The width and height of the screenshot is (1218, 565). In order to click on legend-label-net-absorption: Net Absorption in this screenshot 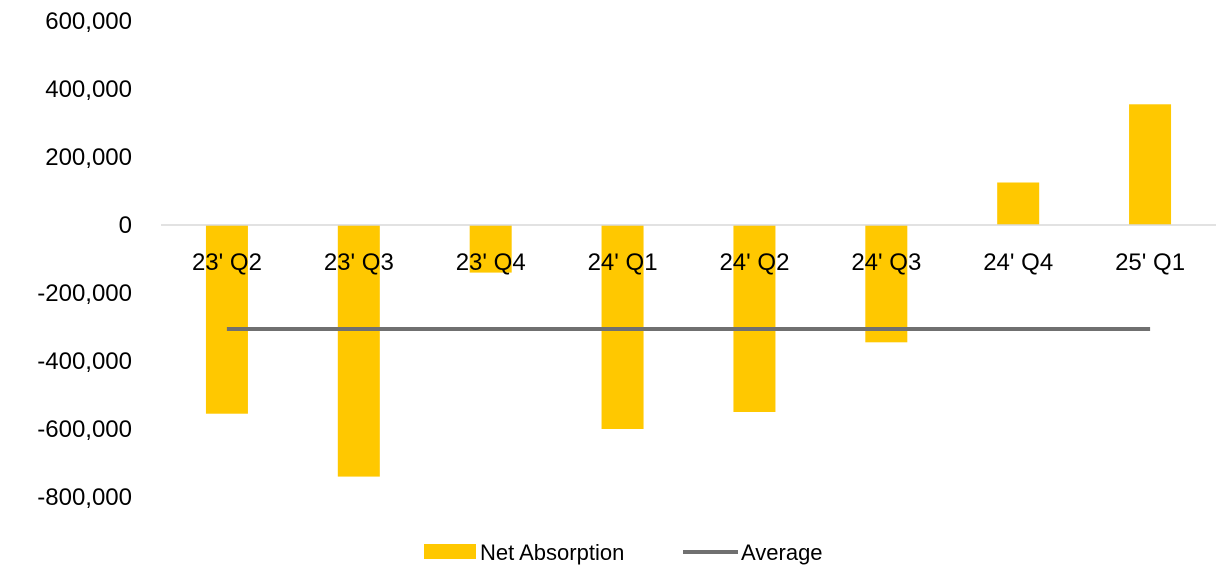, I will do `click(552, 552)`.